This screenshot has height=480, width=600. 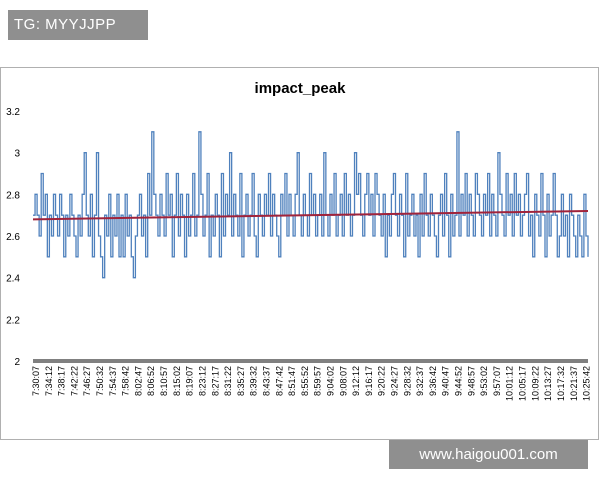 I want to click on x-tick-label: 8:10:57, so click(x=164, y=381).